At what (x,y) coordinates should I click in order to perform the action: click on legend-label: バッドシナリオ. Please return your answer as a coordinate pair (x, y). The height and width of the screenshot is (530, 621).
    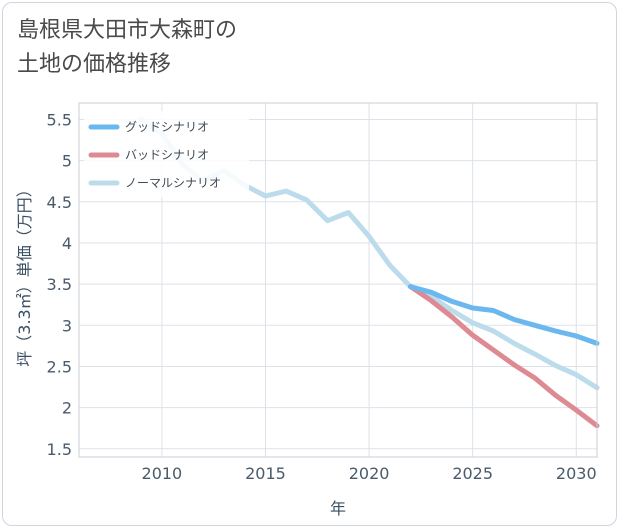
    Looking at the image, I should click on (167, 155).